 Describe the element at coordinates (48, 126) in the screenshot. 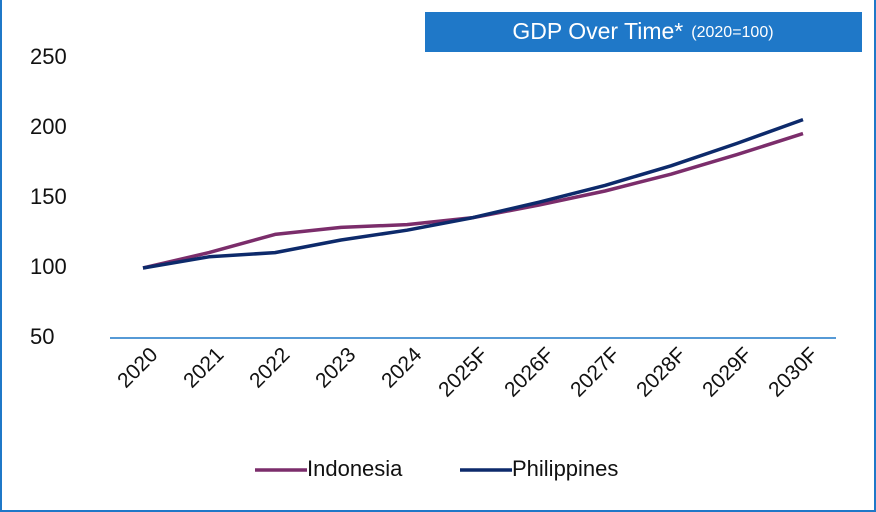

I see `y-tick-label: 200` at that location.